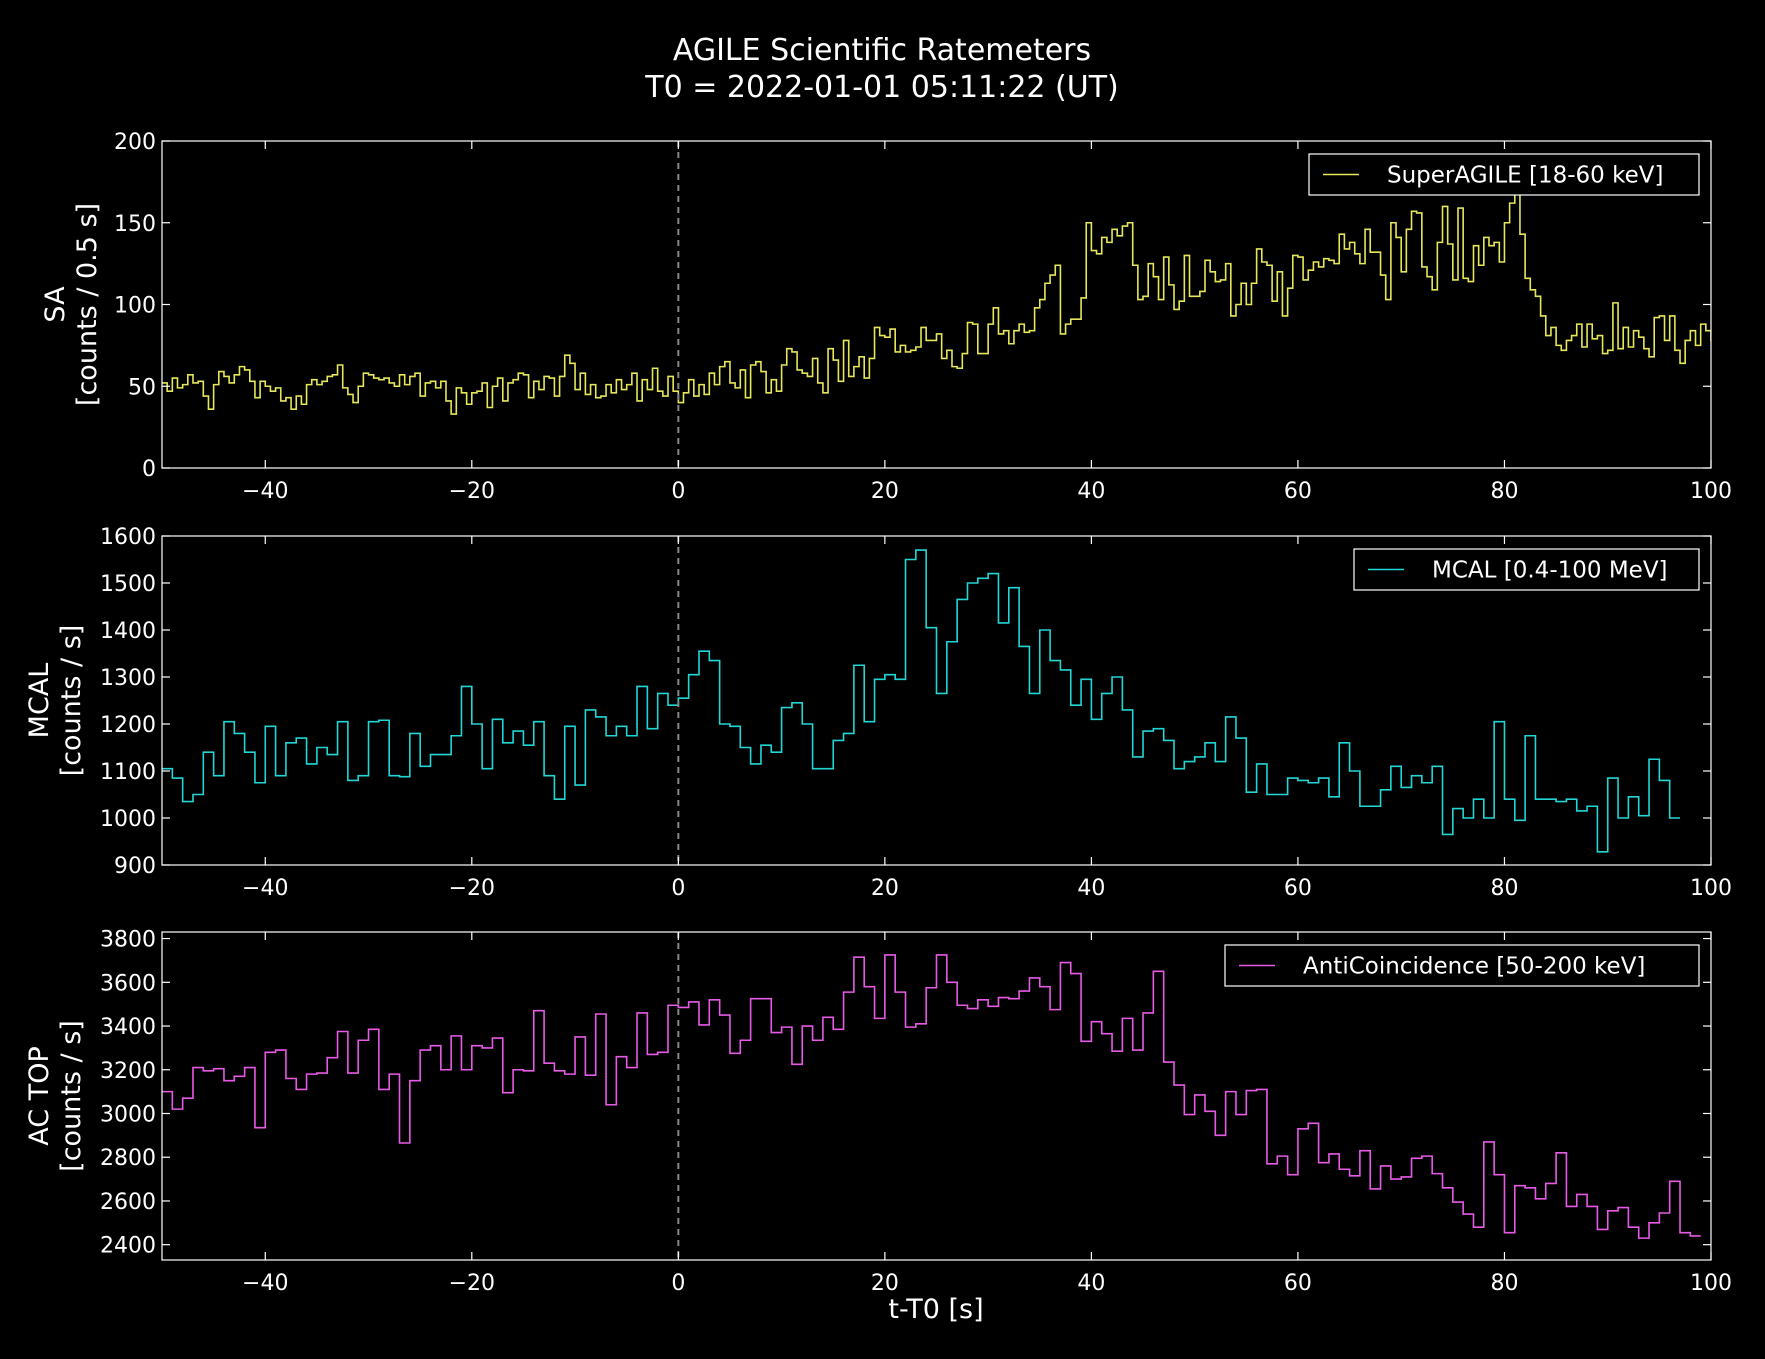 This screenshot has width=1765, height=1359. Describe the element at coordinates (128, 983) in the screenshot. I see `y-tick-label: 3600` at that location.